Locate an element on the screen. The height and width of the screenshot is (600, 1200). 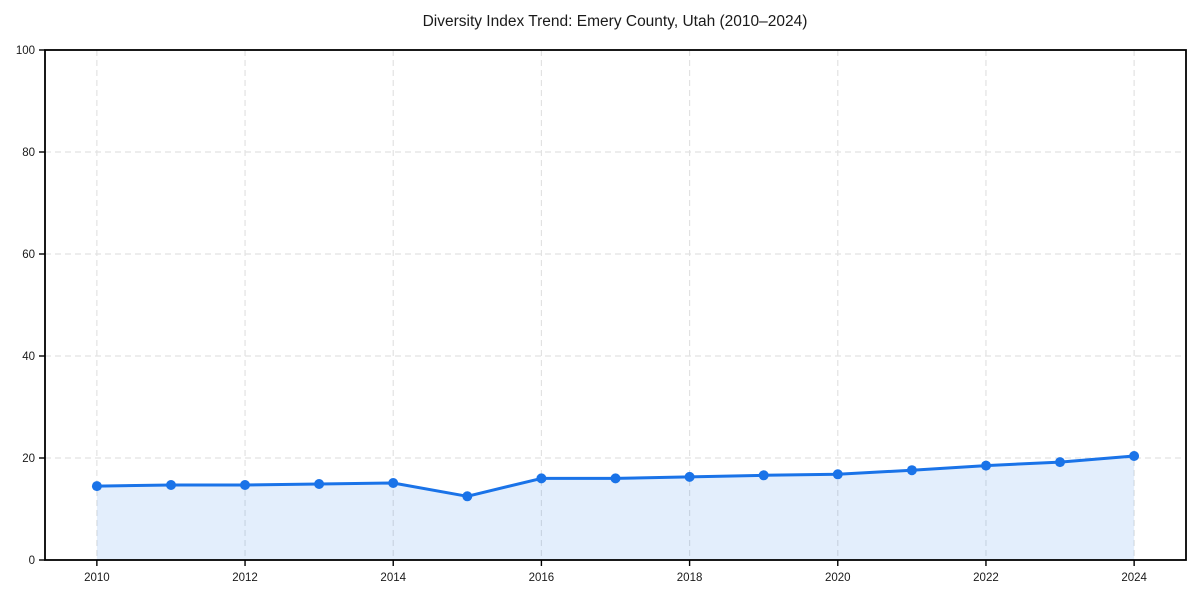
y-axis-tick-label: 40 is located at coordinates (28, 357).